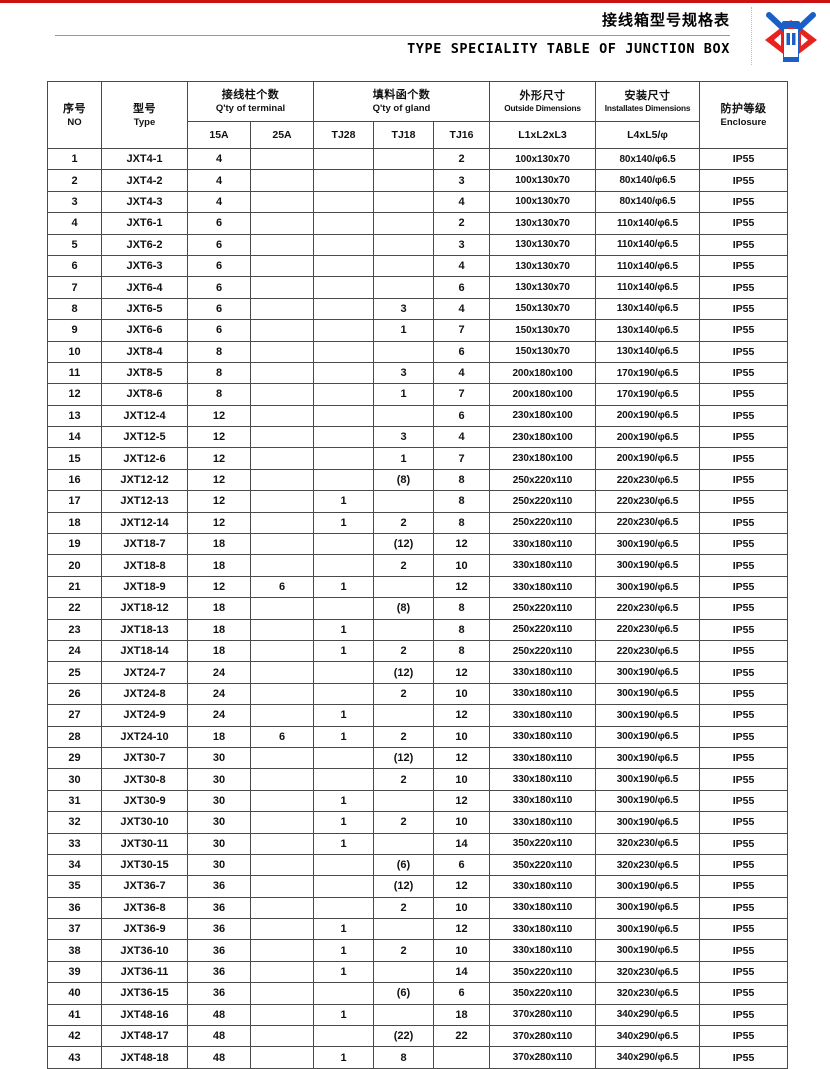 The width and height of the screenshot is (830, 1069). Describe the element at coordinates (403, 394) in the screenshot. I see `cell-tj18: 1` at that location.